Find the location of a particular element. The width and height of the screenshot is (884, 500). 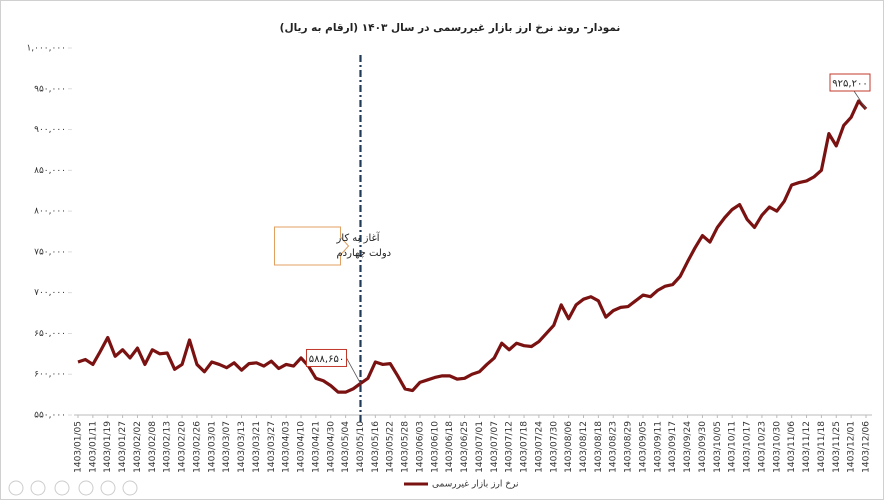

x-tick-label: 1403/01/27 is located at coordinates (123, 447).